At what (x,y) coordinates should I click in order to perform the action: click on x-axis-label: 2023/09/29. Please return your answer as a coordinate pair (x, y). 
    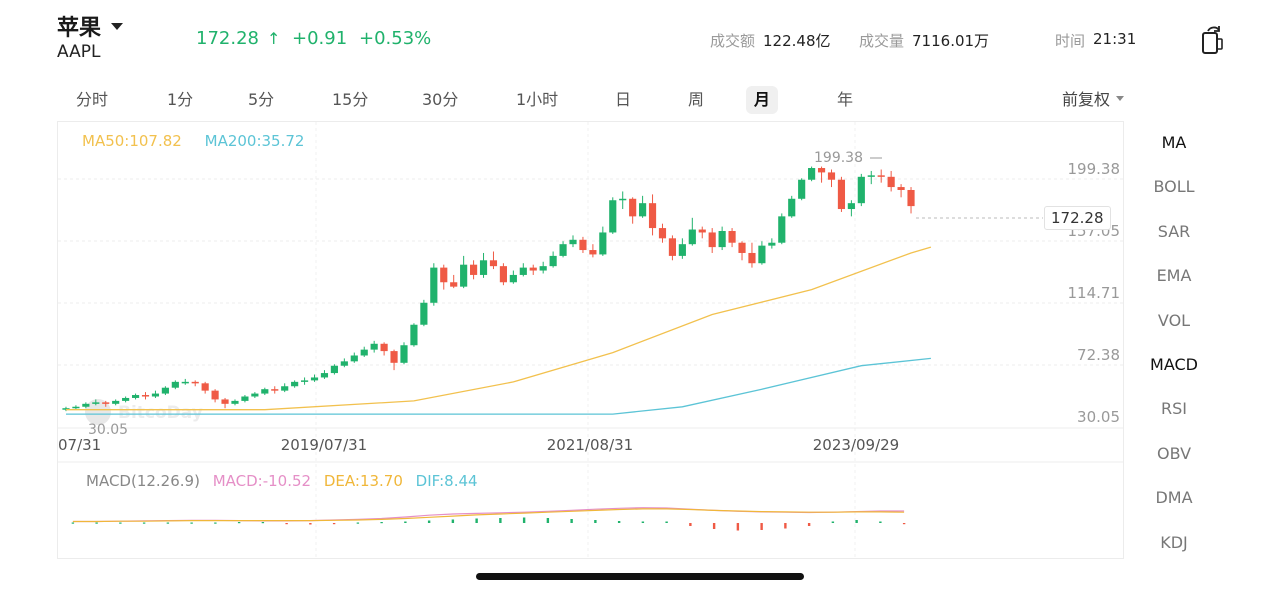
    Looking at the image, I should click on (856, 445).